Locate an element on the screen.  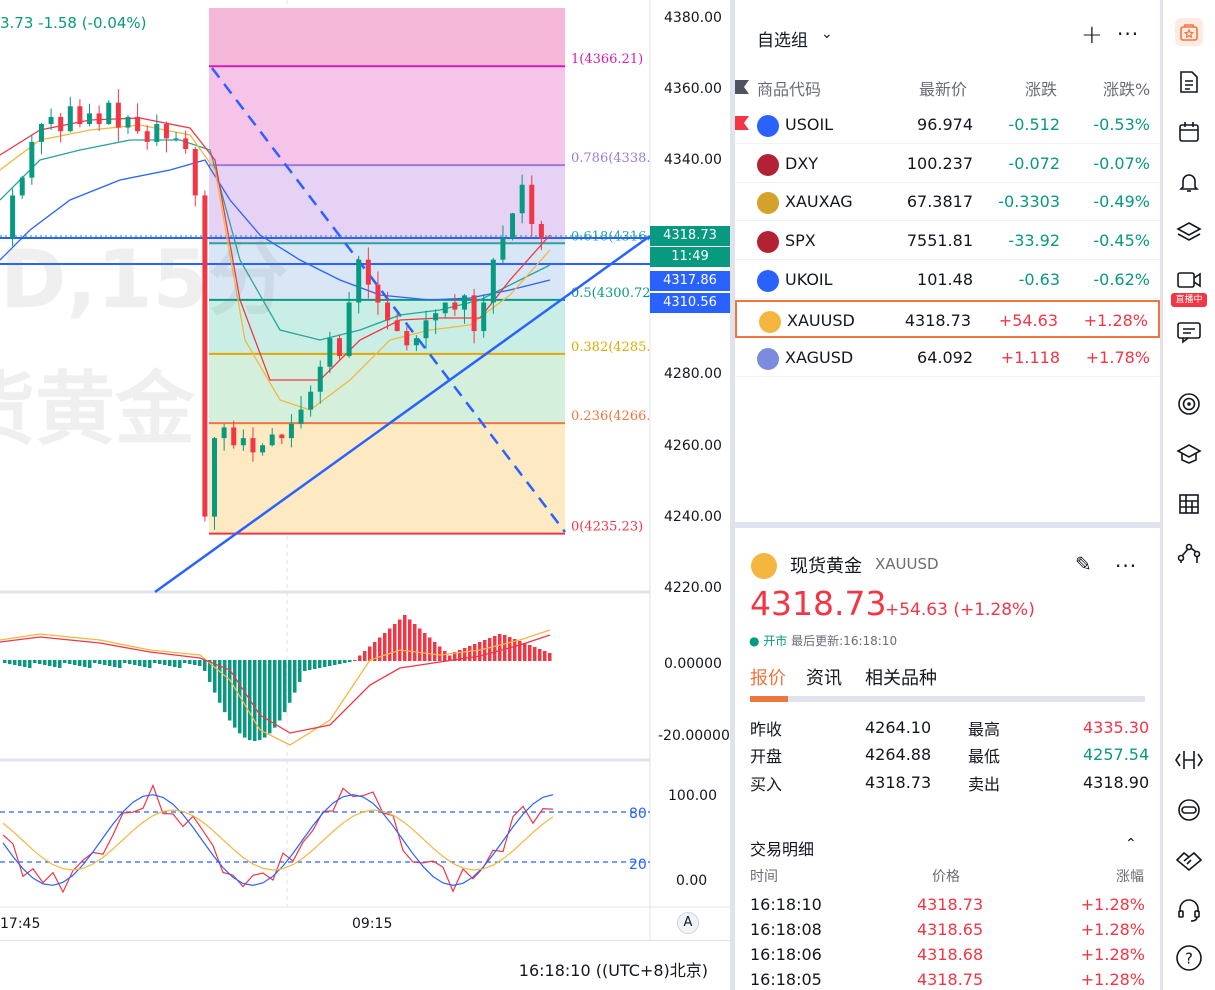
col-last: 最新价 is located at coordinates (943, 89).